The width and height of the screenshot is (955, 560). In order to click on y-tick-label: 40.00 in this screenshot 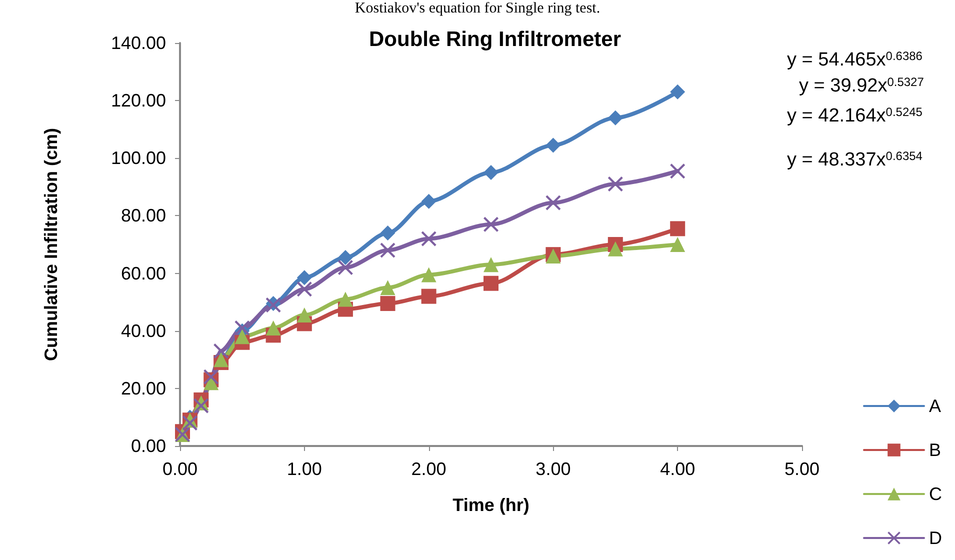, I will do `click(143, 330)`.